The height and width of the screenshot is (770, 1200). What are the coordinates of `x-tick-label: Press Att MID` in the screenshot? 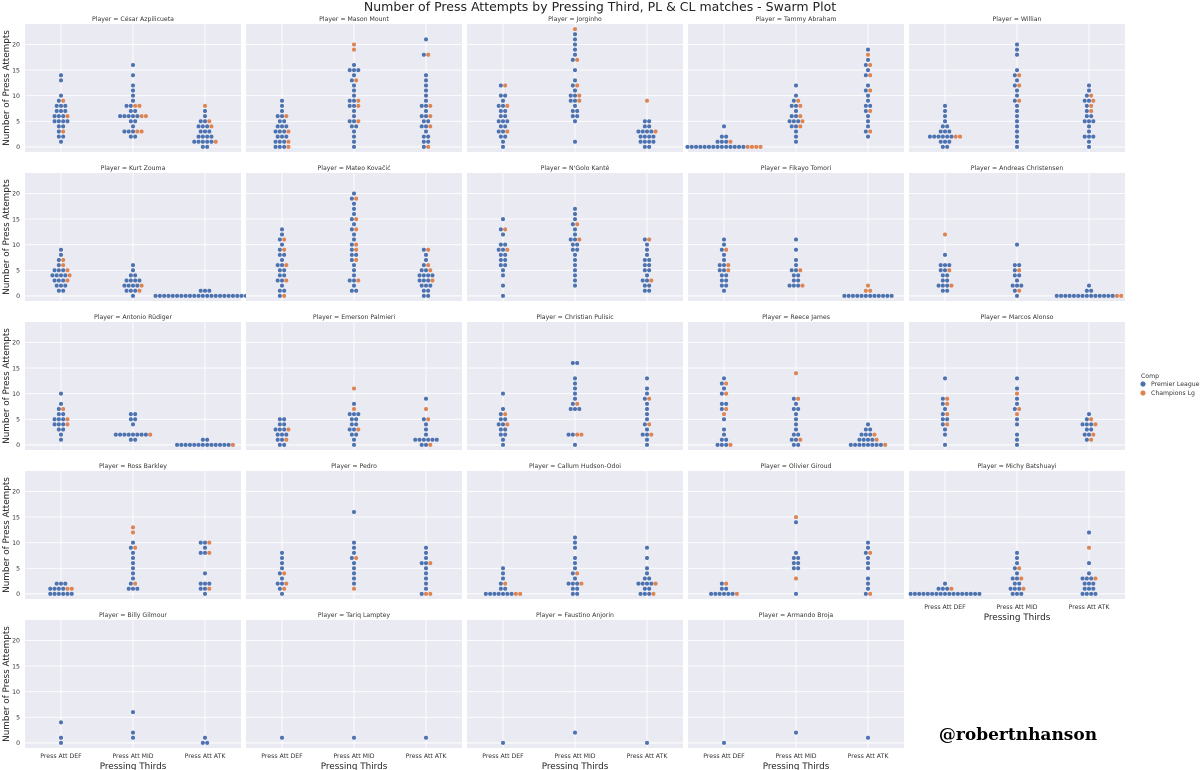 It's located at (1016, 607).